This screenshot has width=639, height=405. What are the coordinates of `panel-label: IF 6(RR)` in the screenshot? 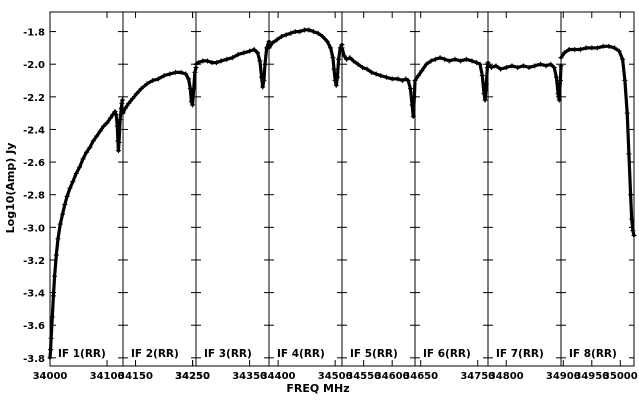 It's located at (447, 354).